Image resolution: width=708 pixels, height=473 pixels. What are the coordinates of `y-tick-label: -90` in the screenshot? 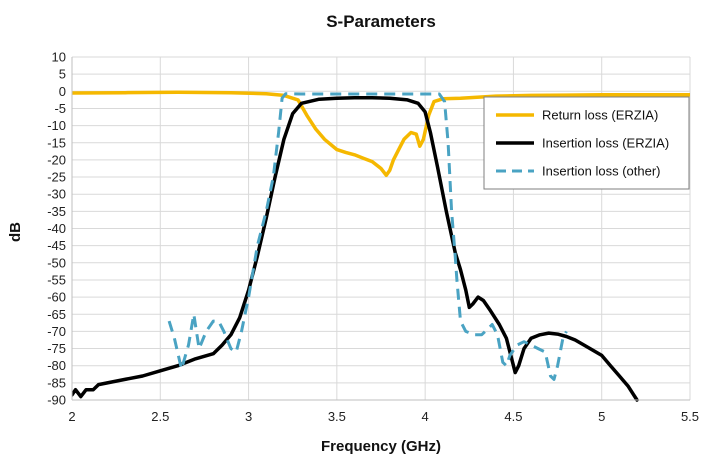 It's located at (56, 400).